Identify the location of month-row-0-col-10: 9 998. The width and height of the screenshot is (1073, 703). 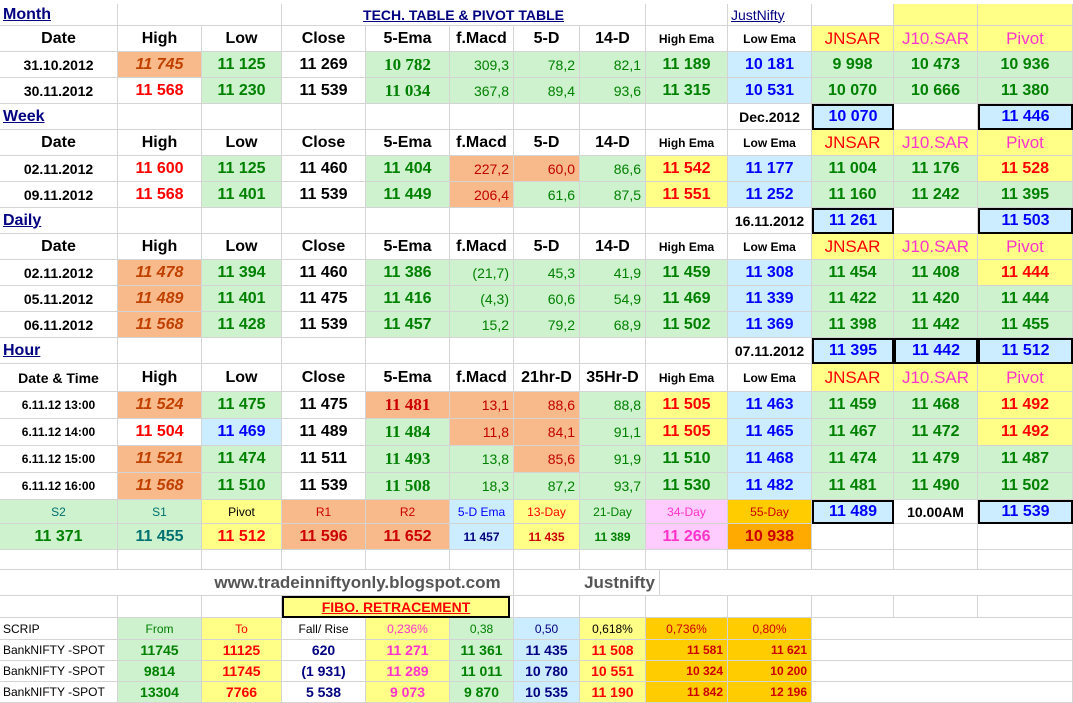
(853, 65).